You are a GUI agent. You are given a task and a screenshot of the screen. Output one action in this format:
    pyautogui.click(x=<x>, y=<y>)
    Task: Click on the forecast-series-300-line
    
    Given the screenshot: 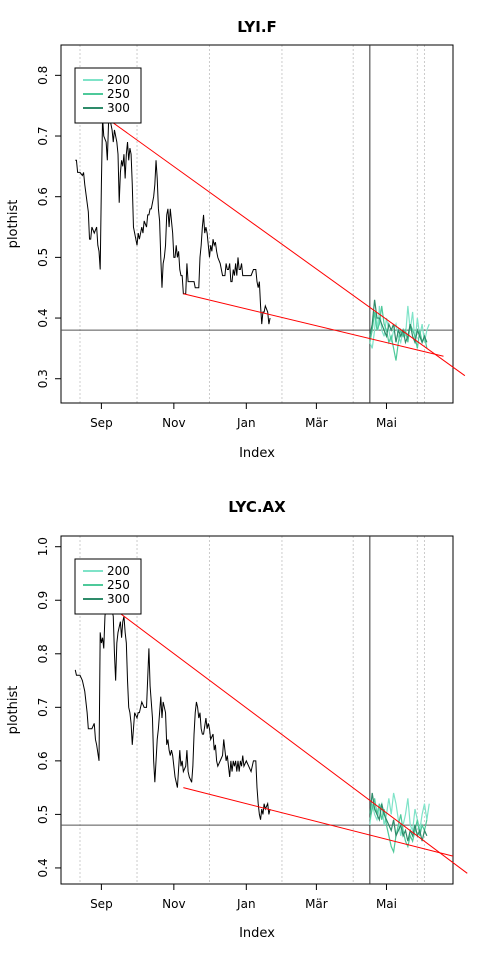 What is the action you would take?
    pyautogui.click(x=398, y=322)
    